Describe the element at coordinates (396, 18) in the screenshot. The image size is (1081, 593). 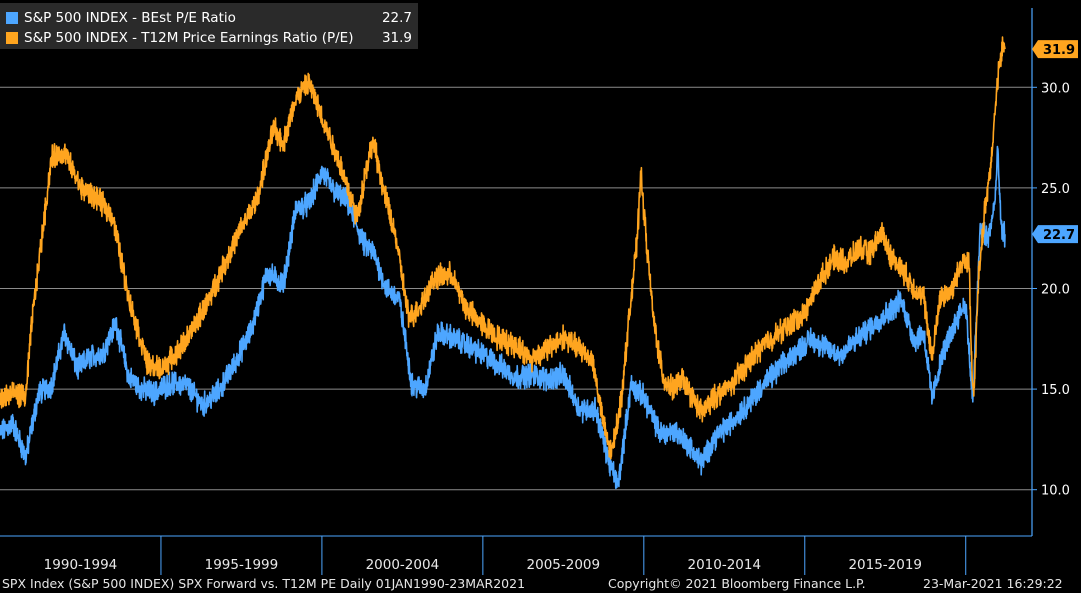
I see `legend-value: 22.7` at that location.